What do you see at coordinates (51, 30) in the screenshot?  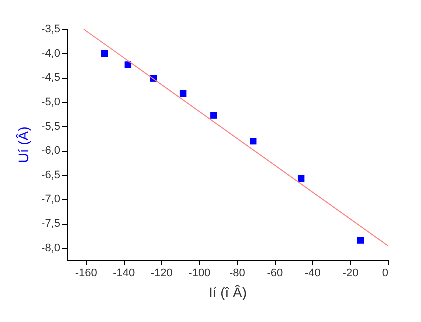 I see `y-tick-label: -3,5` at bounding box center [51, 30].